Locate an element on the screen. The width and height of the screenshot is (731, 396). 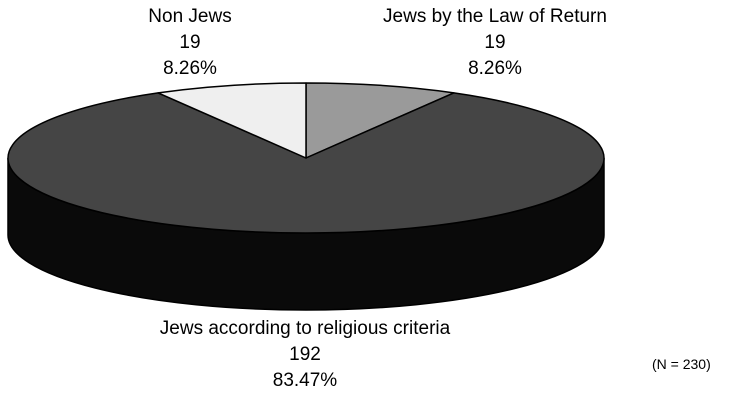
total-note: (N = 230) is located at coordinates (681, 364).